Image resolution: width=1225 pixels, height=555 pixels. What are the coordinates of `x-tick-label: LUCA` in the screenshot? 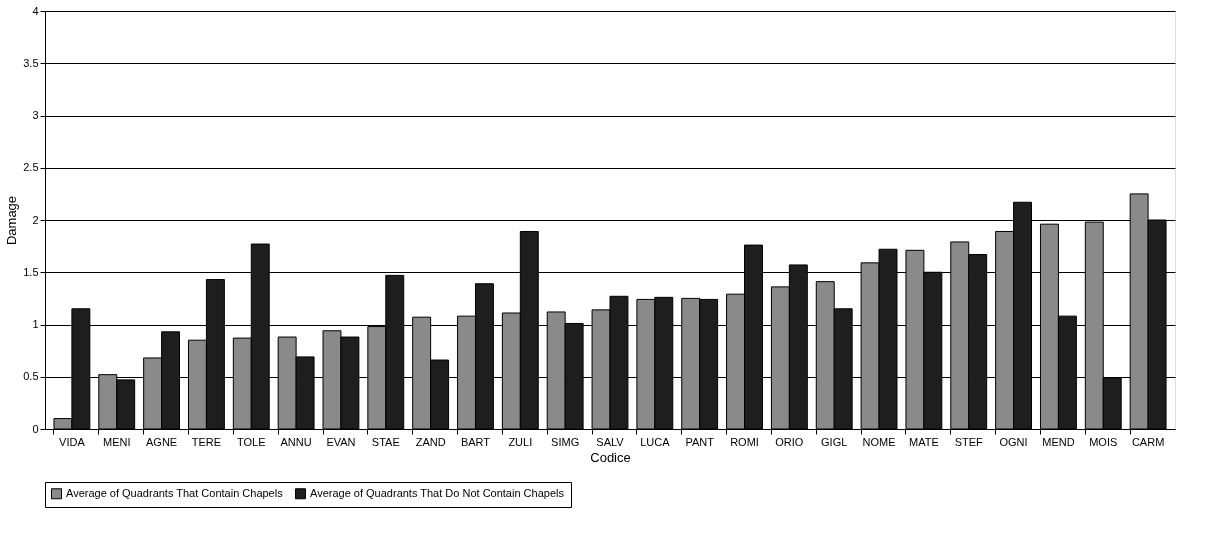 It's located at (655, 441).